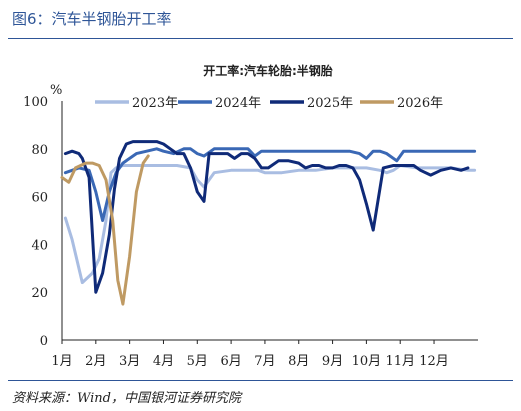 Image resolution: width=521 pixels, height=411 pixels. What do you see at coordinates (44, 341) in the screenshot?
I see `y-tick-label: 0` at bounding box center [44, 341].